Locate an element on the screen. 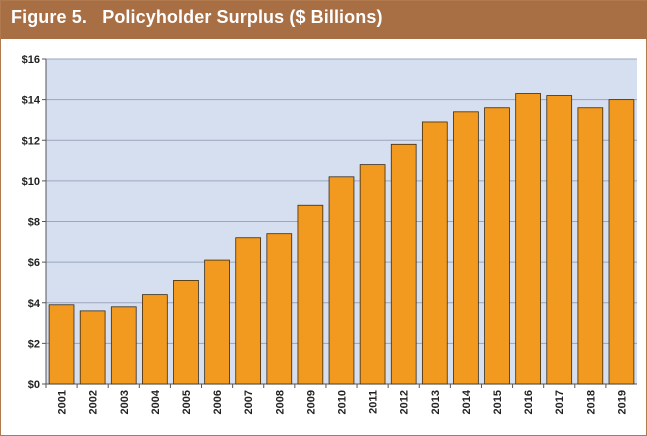 This screenshot has height=436, width=647. bar-2010 is located at coordinates (341, 280).